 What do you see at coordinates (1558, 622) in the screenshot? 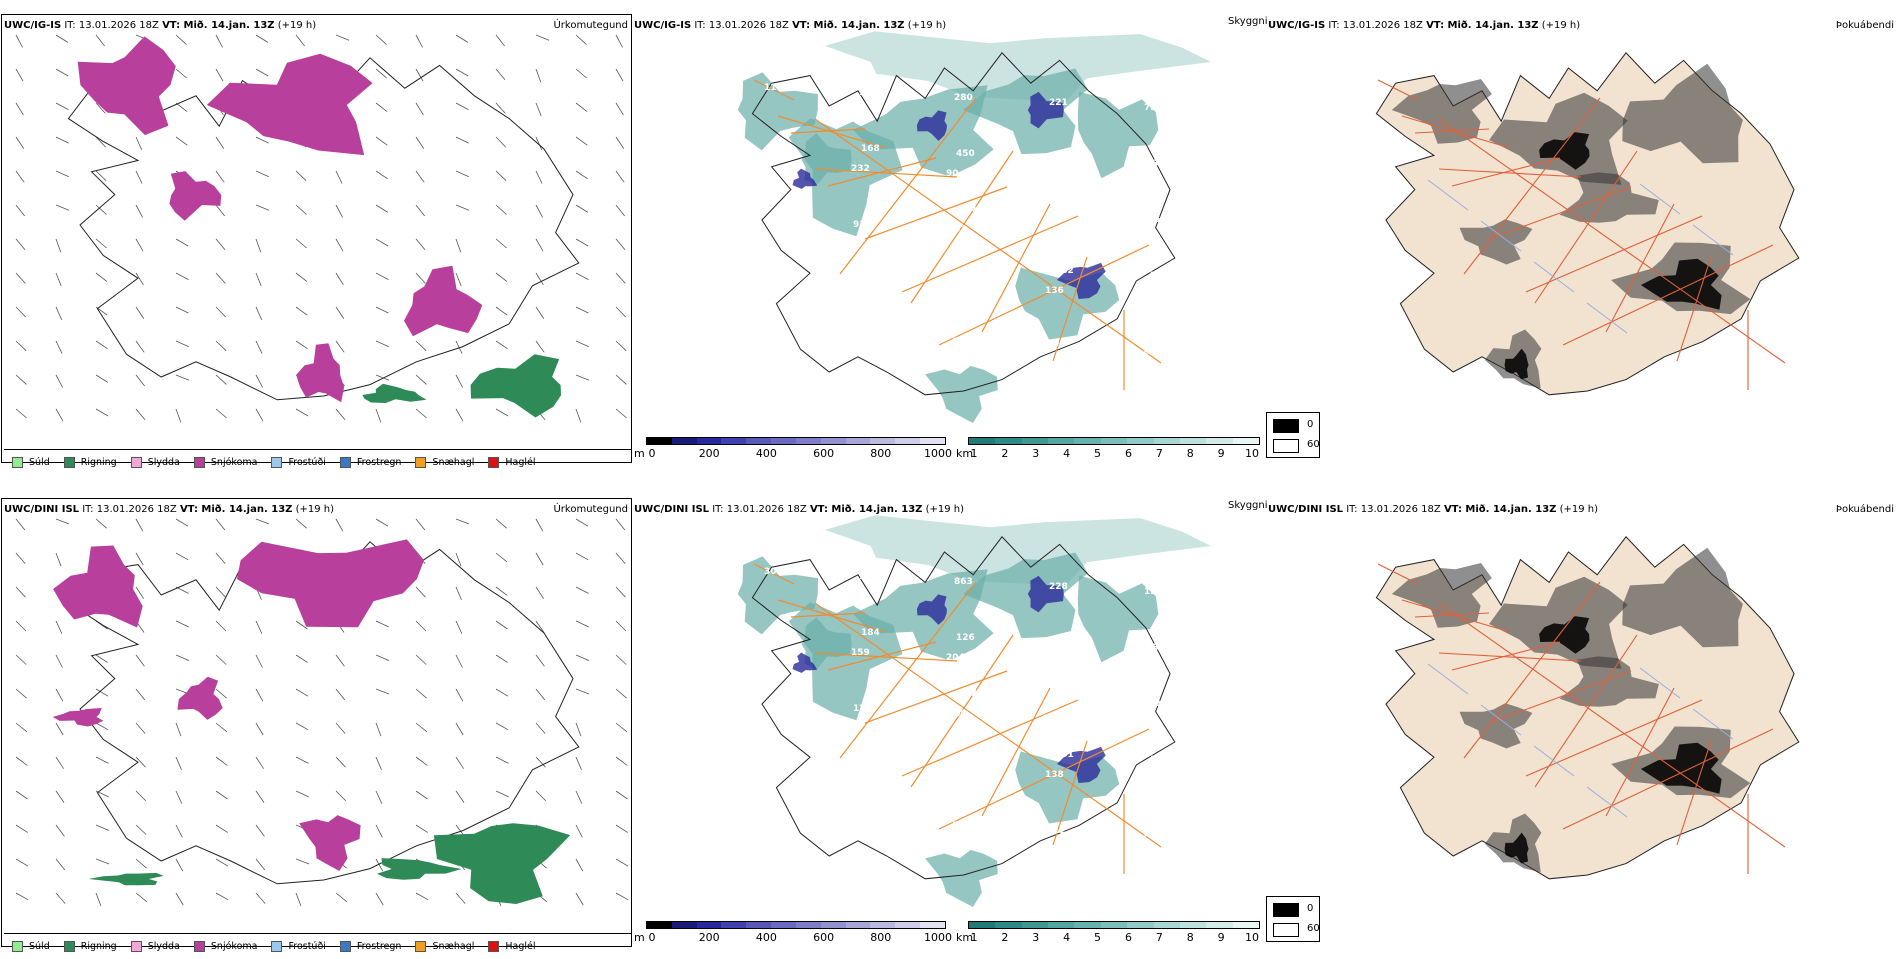
I see `fog-area` at bounding box center [1558, 622].